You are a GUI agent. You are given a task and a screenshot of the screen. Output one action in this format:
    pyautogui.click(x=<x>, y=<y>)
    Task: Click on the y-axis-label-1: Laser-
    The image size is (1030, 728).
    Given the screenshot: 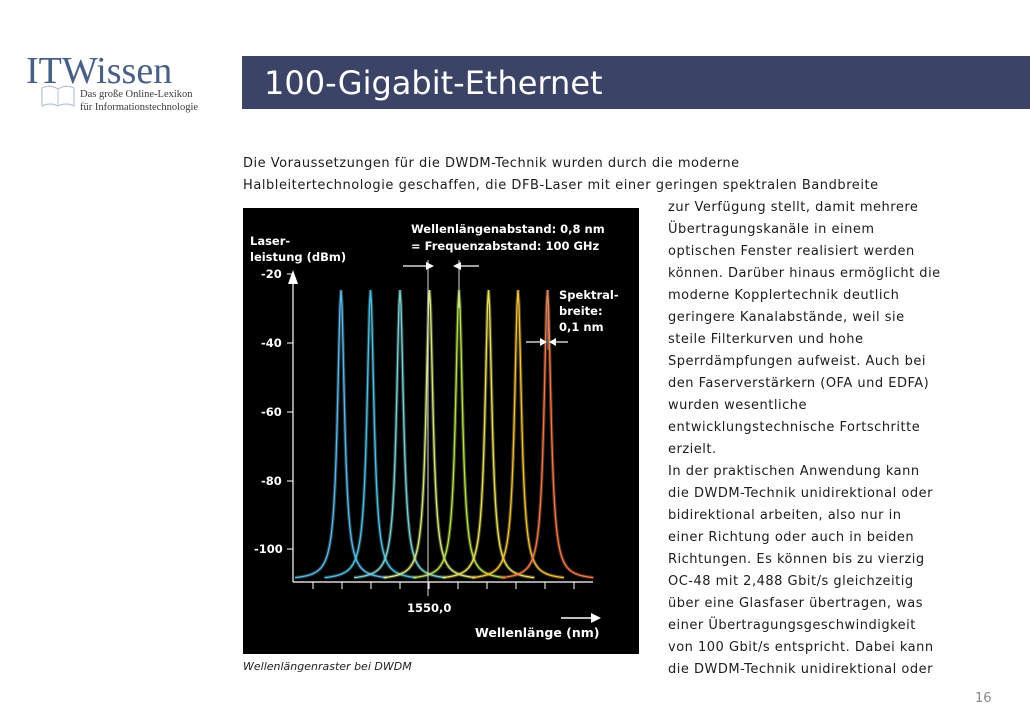 What is the action you would take?
    pyautogui.click(x=270, y=241)
    